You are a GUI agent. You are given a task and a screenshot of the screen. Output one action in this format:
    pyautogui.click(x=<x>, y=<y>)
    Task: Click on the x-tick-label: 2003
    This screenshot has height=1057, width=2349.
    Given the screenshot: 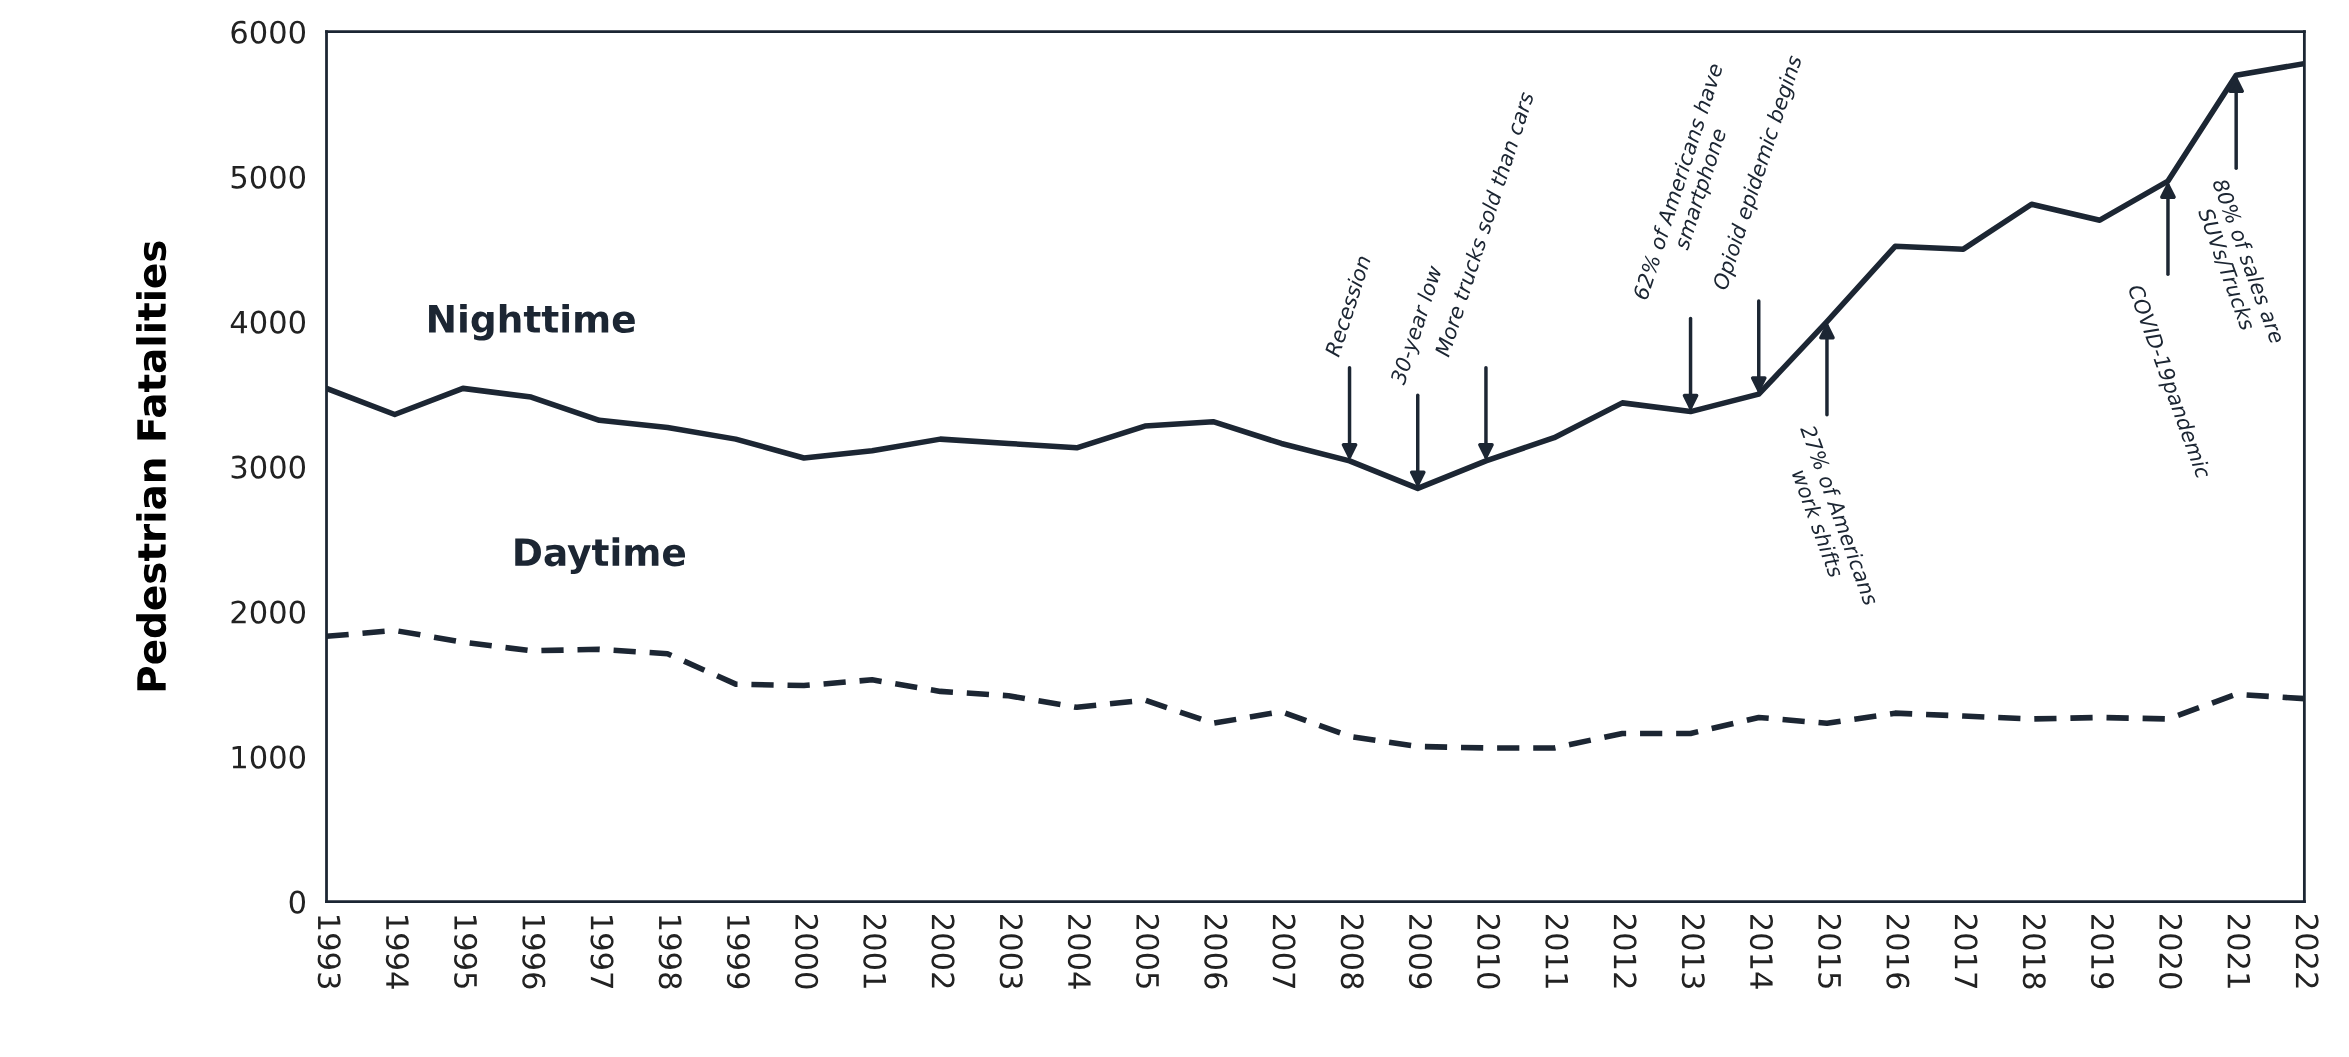 What is the action you would take?
    pyautogui.click(x=1011, y=951)
    